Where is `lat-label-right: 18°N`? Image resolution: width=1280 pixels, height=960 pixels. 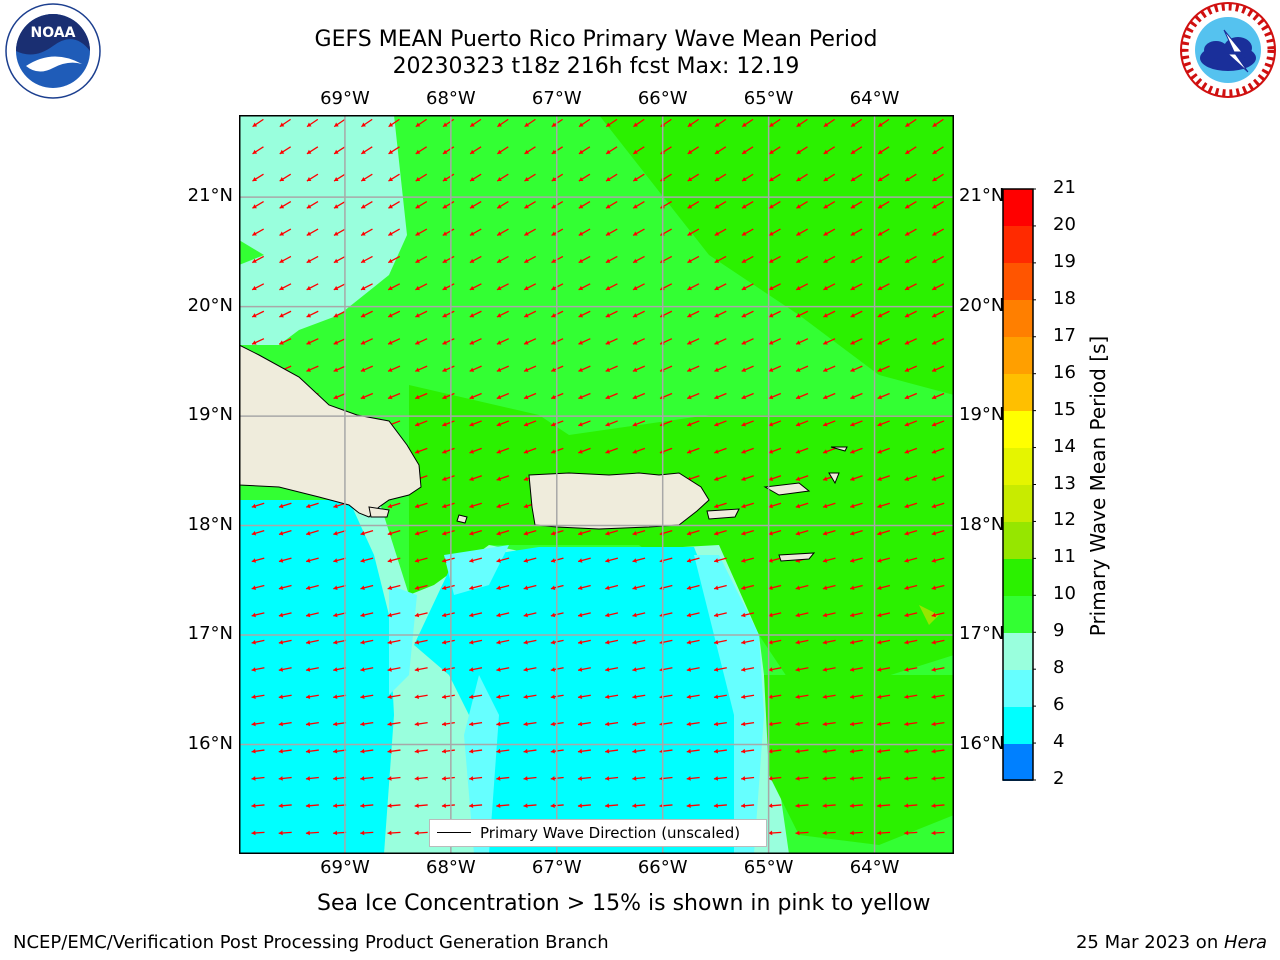 lat-label-right: 18°N is located at coordinates (982, 524).